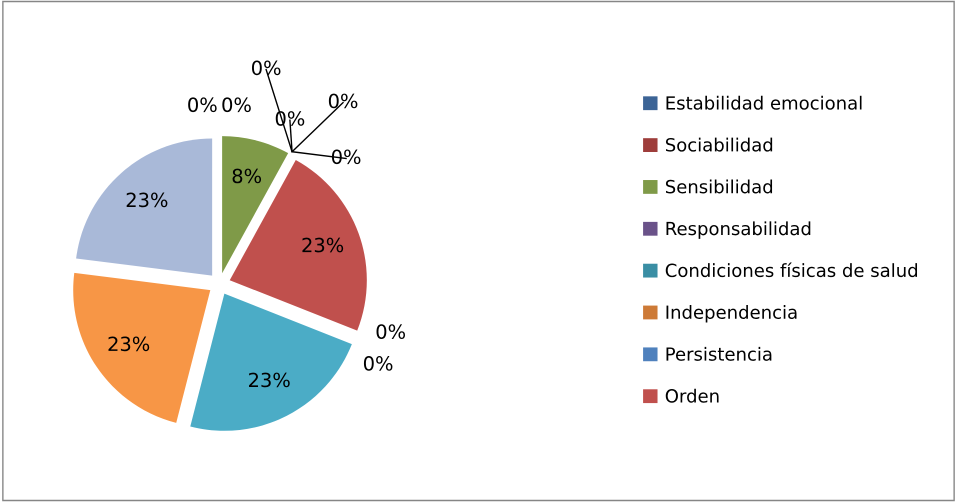  I want to click on legend-label: Responsabilidad, so click(738, 230).